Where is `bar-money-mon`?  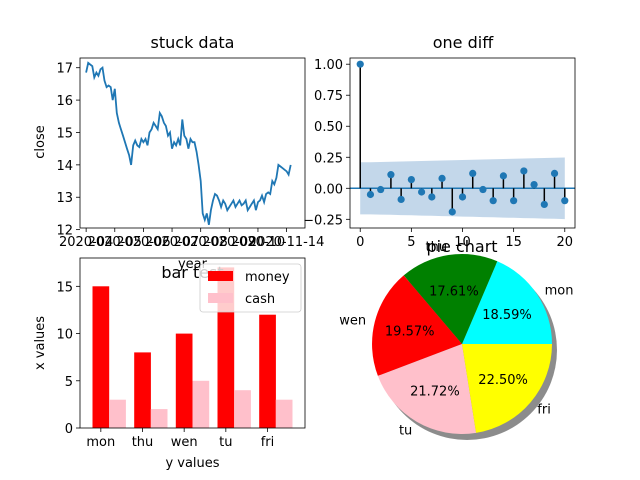
bar-money-mon is located at coordinates (101, 357).